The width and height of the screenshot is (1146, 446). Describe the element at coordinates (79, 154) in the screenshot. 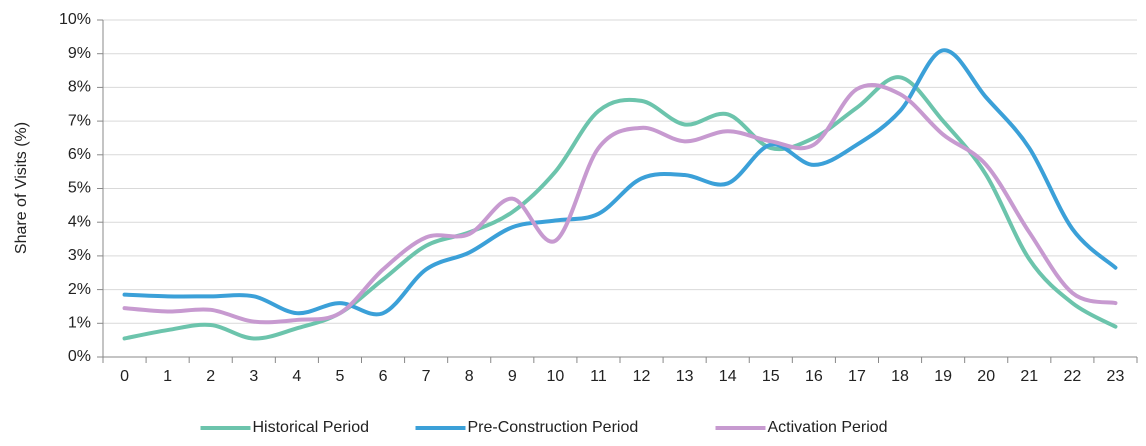

I see `y-tick-label: 6%` at that location.